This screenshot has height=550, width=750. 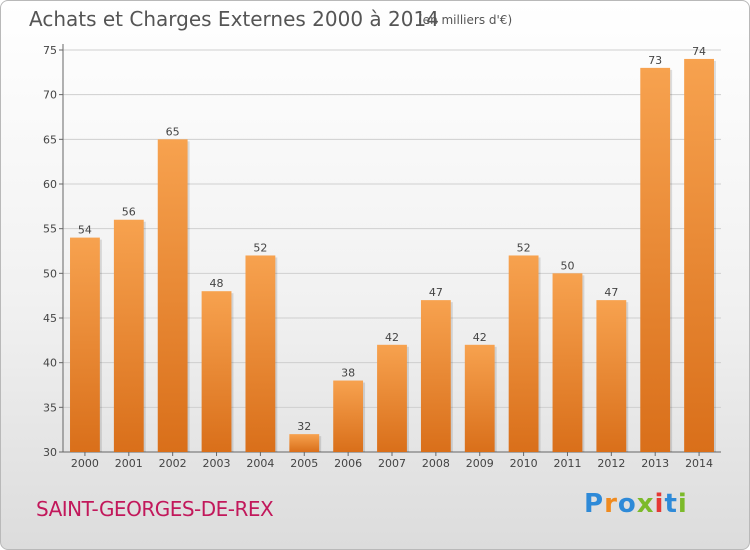 I want to click on x-tick-label-2000: 2000, so click(x=85, y=463).